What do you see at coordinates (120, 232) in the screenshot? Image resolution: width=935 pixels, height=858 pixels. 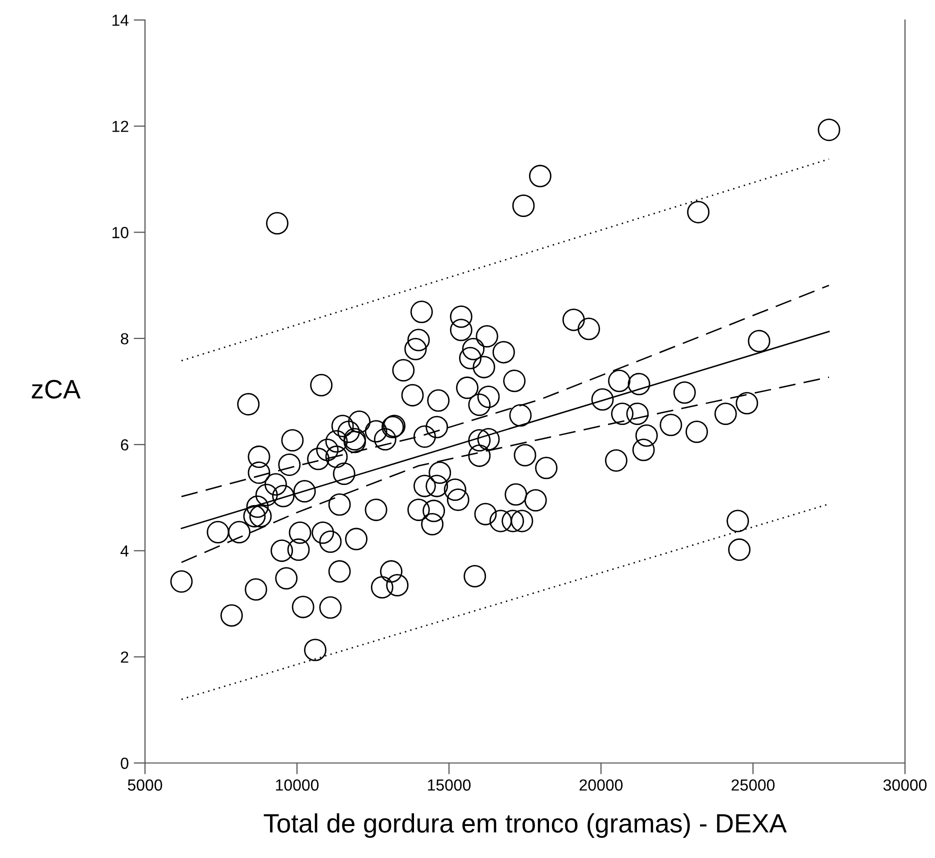 I see `y-tick-label: 10` at bounding box center [120, 232].